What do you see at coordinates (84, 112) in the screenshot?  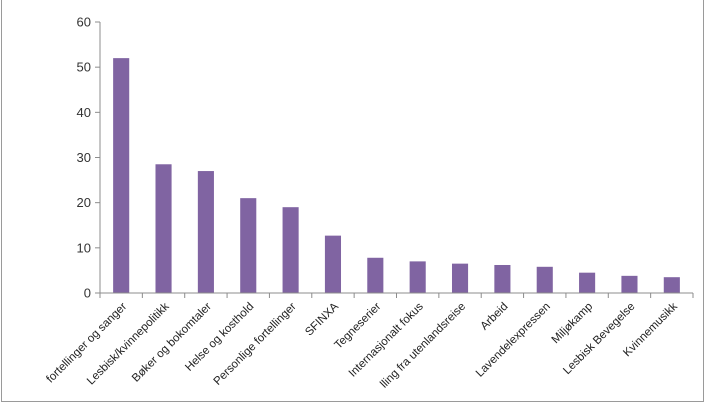 I see `y-tick-label: 40` at bounding box center [84, 112].